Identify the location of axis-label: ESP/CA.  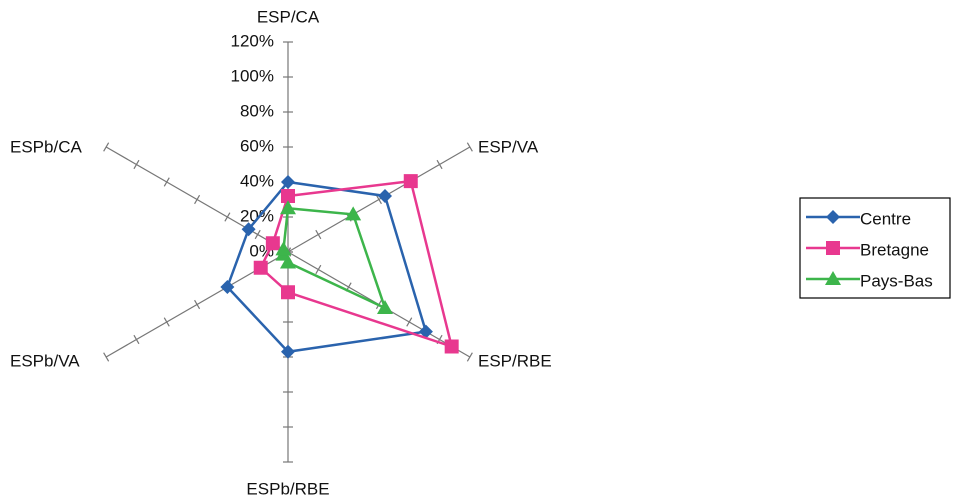
(288, 16).